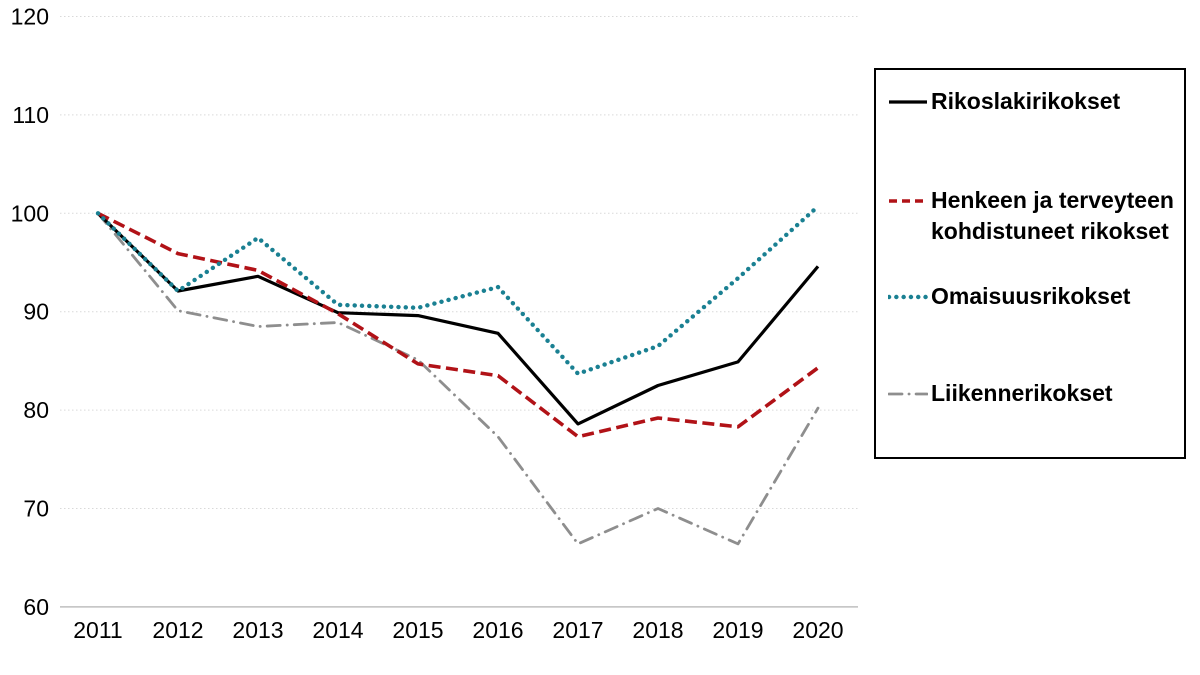 The image size is (1200, 675). I want to click on legend-item-omaisuusrikokset: Omaisuusrikokset, so click(1037, 296).